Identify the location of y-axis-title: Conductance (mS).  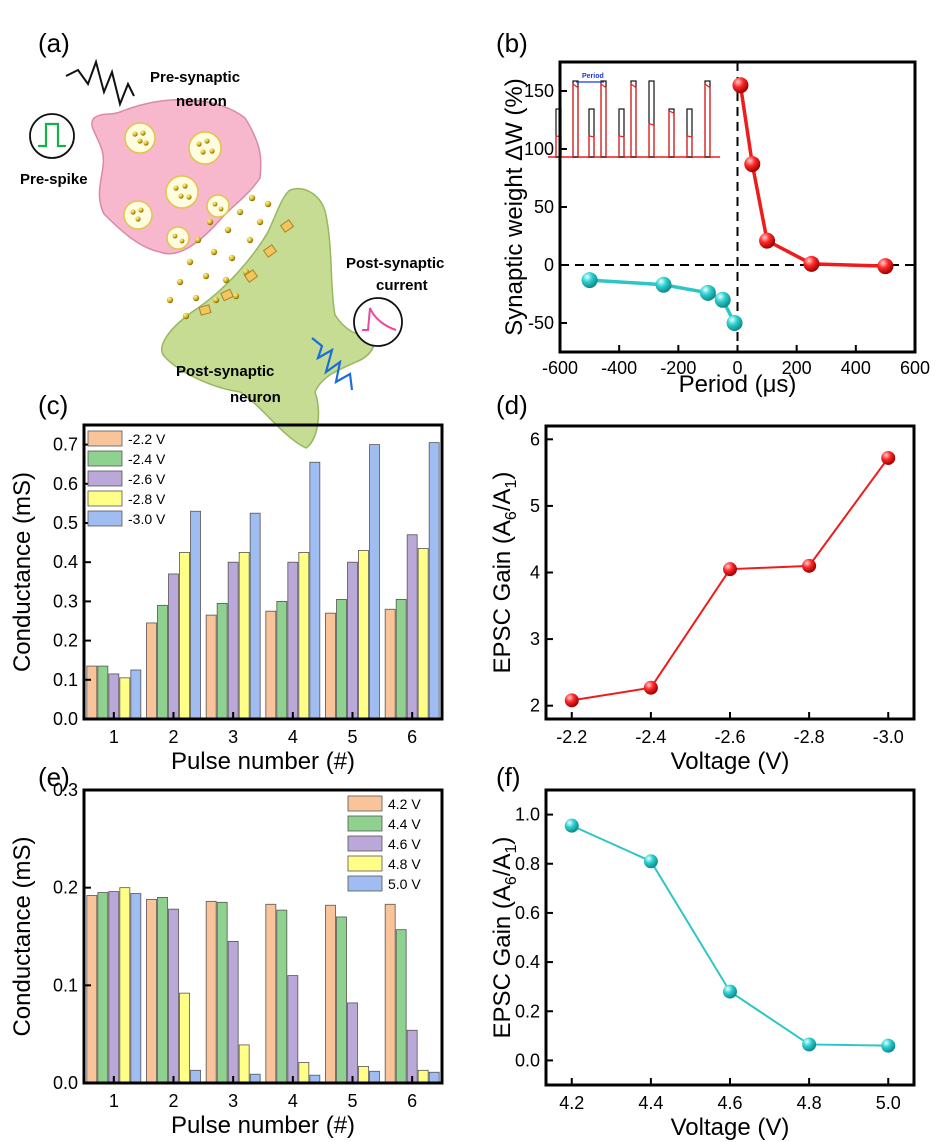
(22, 572).